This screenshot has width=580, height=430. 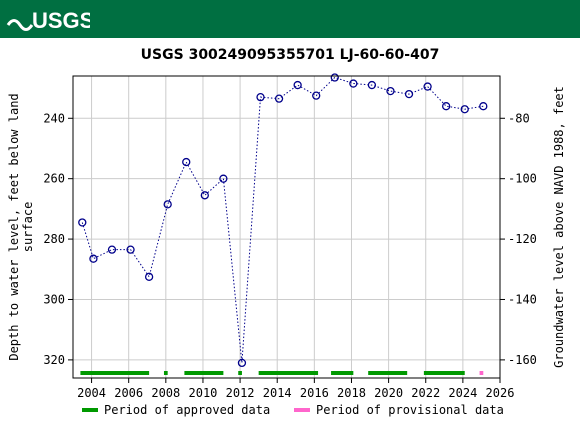 I want to click on y-axis-left: 240 260 280 300 320, so click(x=58, y=239).